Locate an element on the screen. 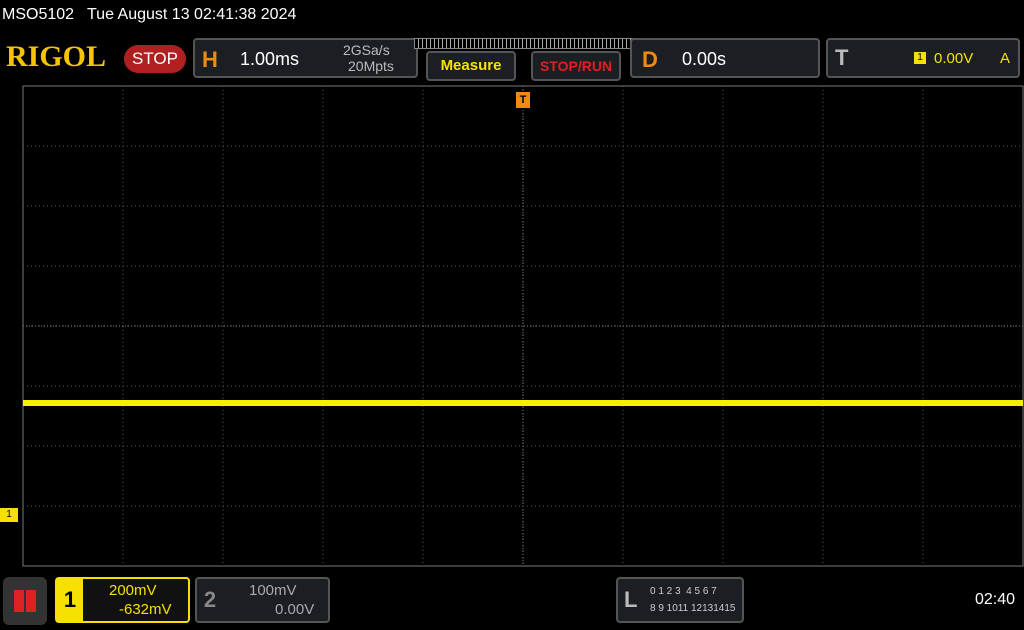 This screenshot has width=1024, height=630. delay-panel: D 0.00s is located at coordinates (725, 58).